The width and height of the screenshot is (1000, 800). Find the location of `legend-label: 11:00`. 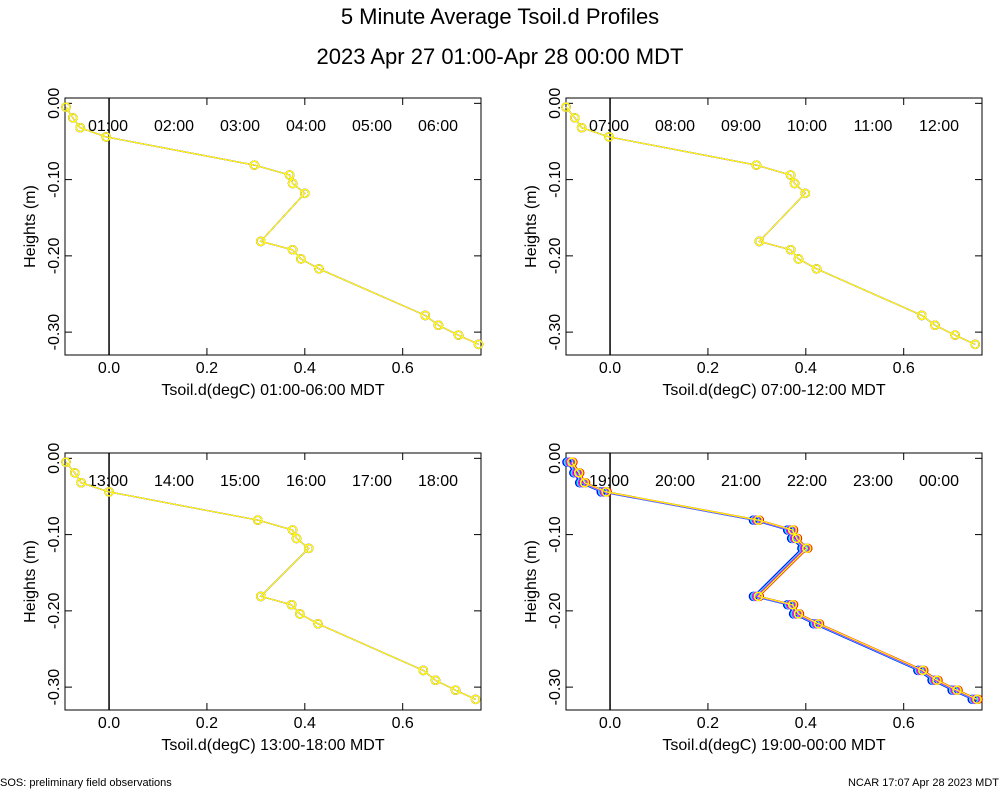

legend-label: 11:00 is located at coordinates (873, 126).